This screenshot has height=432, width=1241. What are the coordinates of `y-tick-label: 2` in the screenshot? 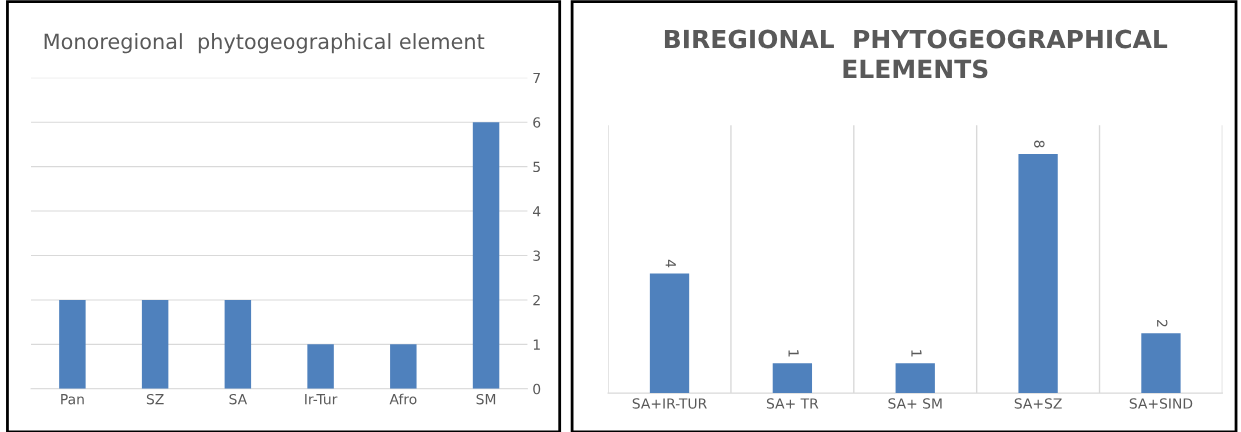 It's located at (536, 300).